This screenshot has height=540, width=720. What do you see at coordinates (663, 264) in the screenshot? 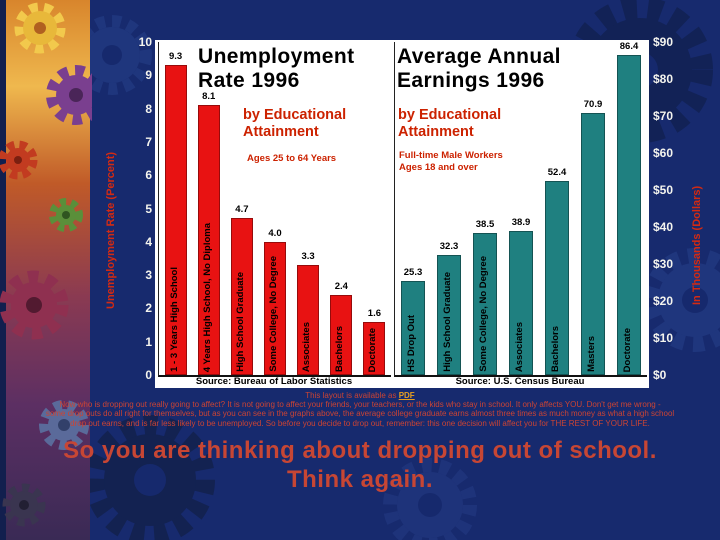
I see `y-tick-label: $30` at bounding box center [663, 264].